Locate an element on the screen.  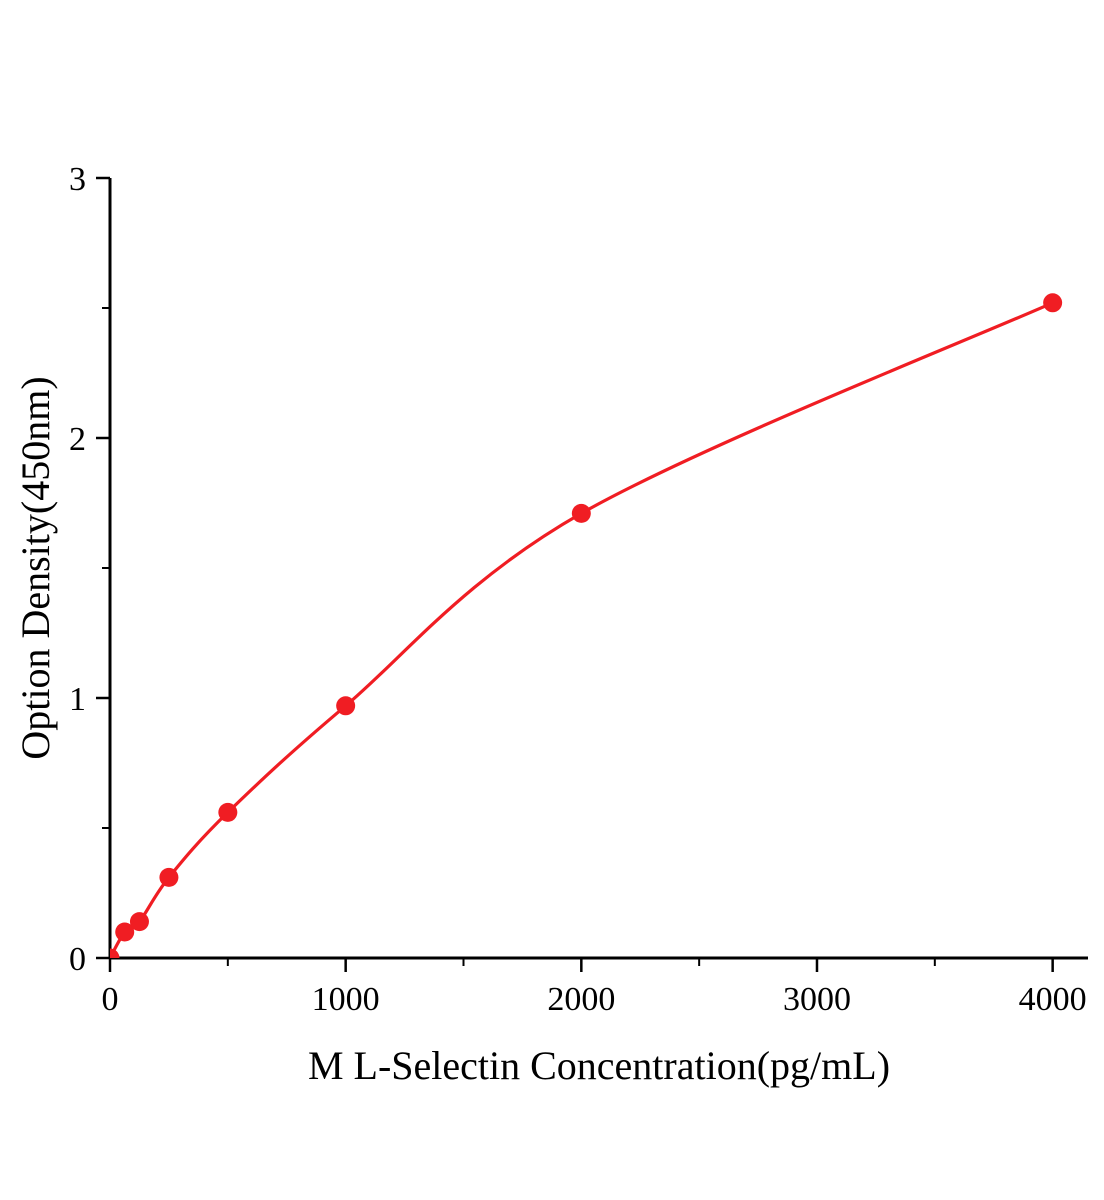
x-axis-label: M L-Selectin Concentration(pg/mL) is located at coordinates (599, 1065).